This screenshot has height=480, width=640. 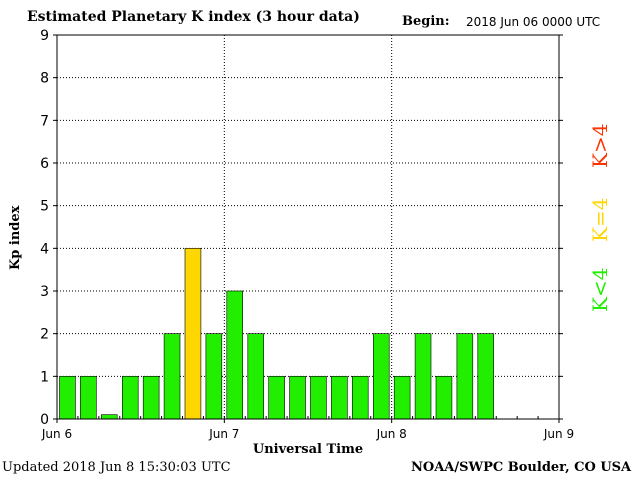 I want to click on source-credit: NOAA/SWPC Boulder, CO USA, so click(x=521, y=467).